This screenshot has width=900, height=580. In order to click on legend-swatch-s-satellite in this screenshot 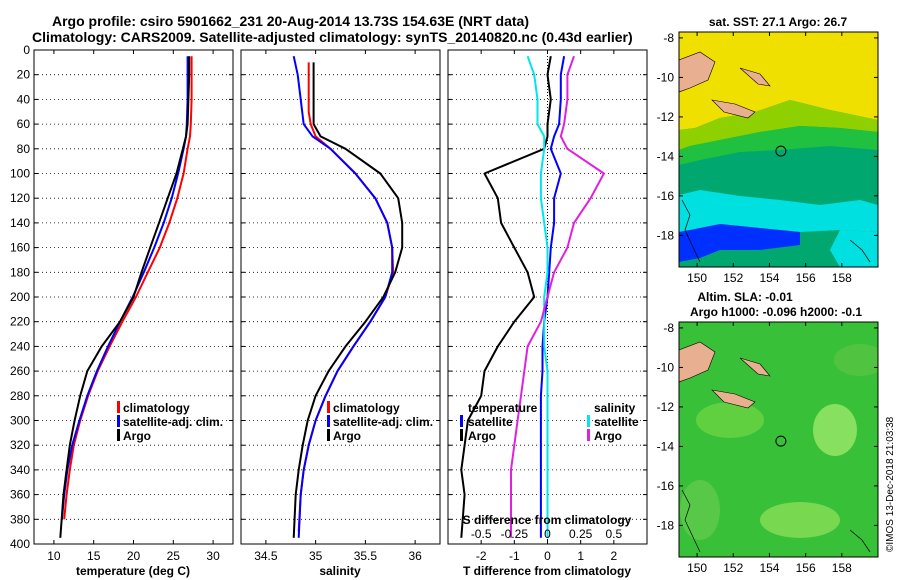, I will do `click(588, 421)`.